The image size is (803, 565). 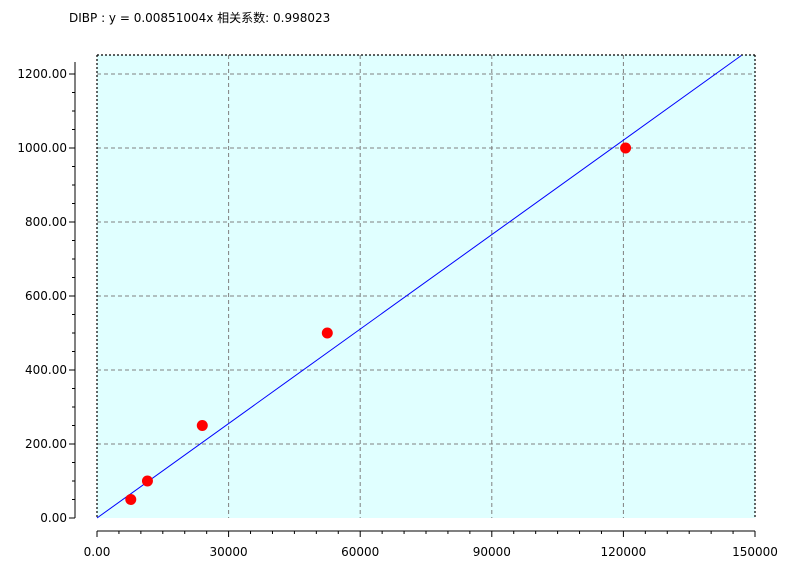 I want to click on x-tick-label: 150000, so click(x=755, y=552).